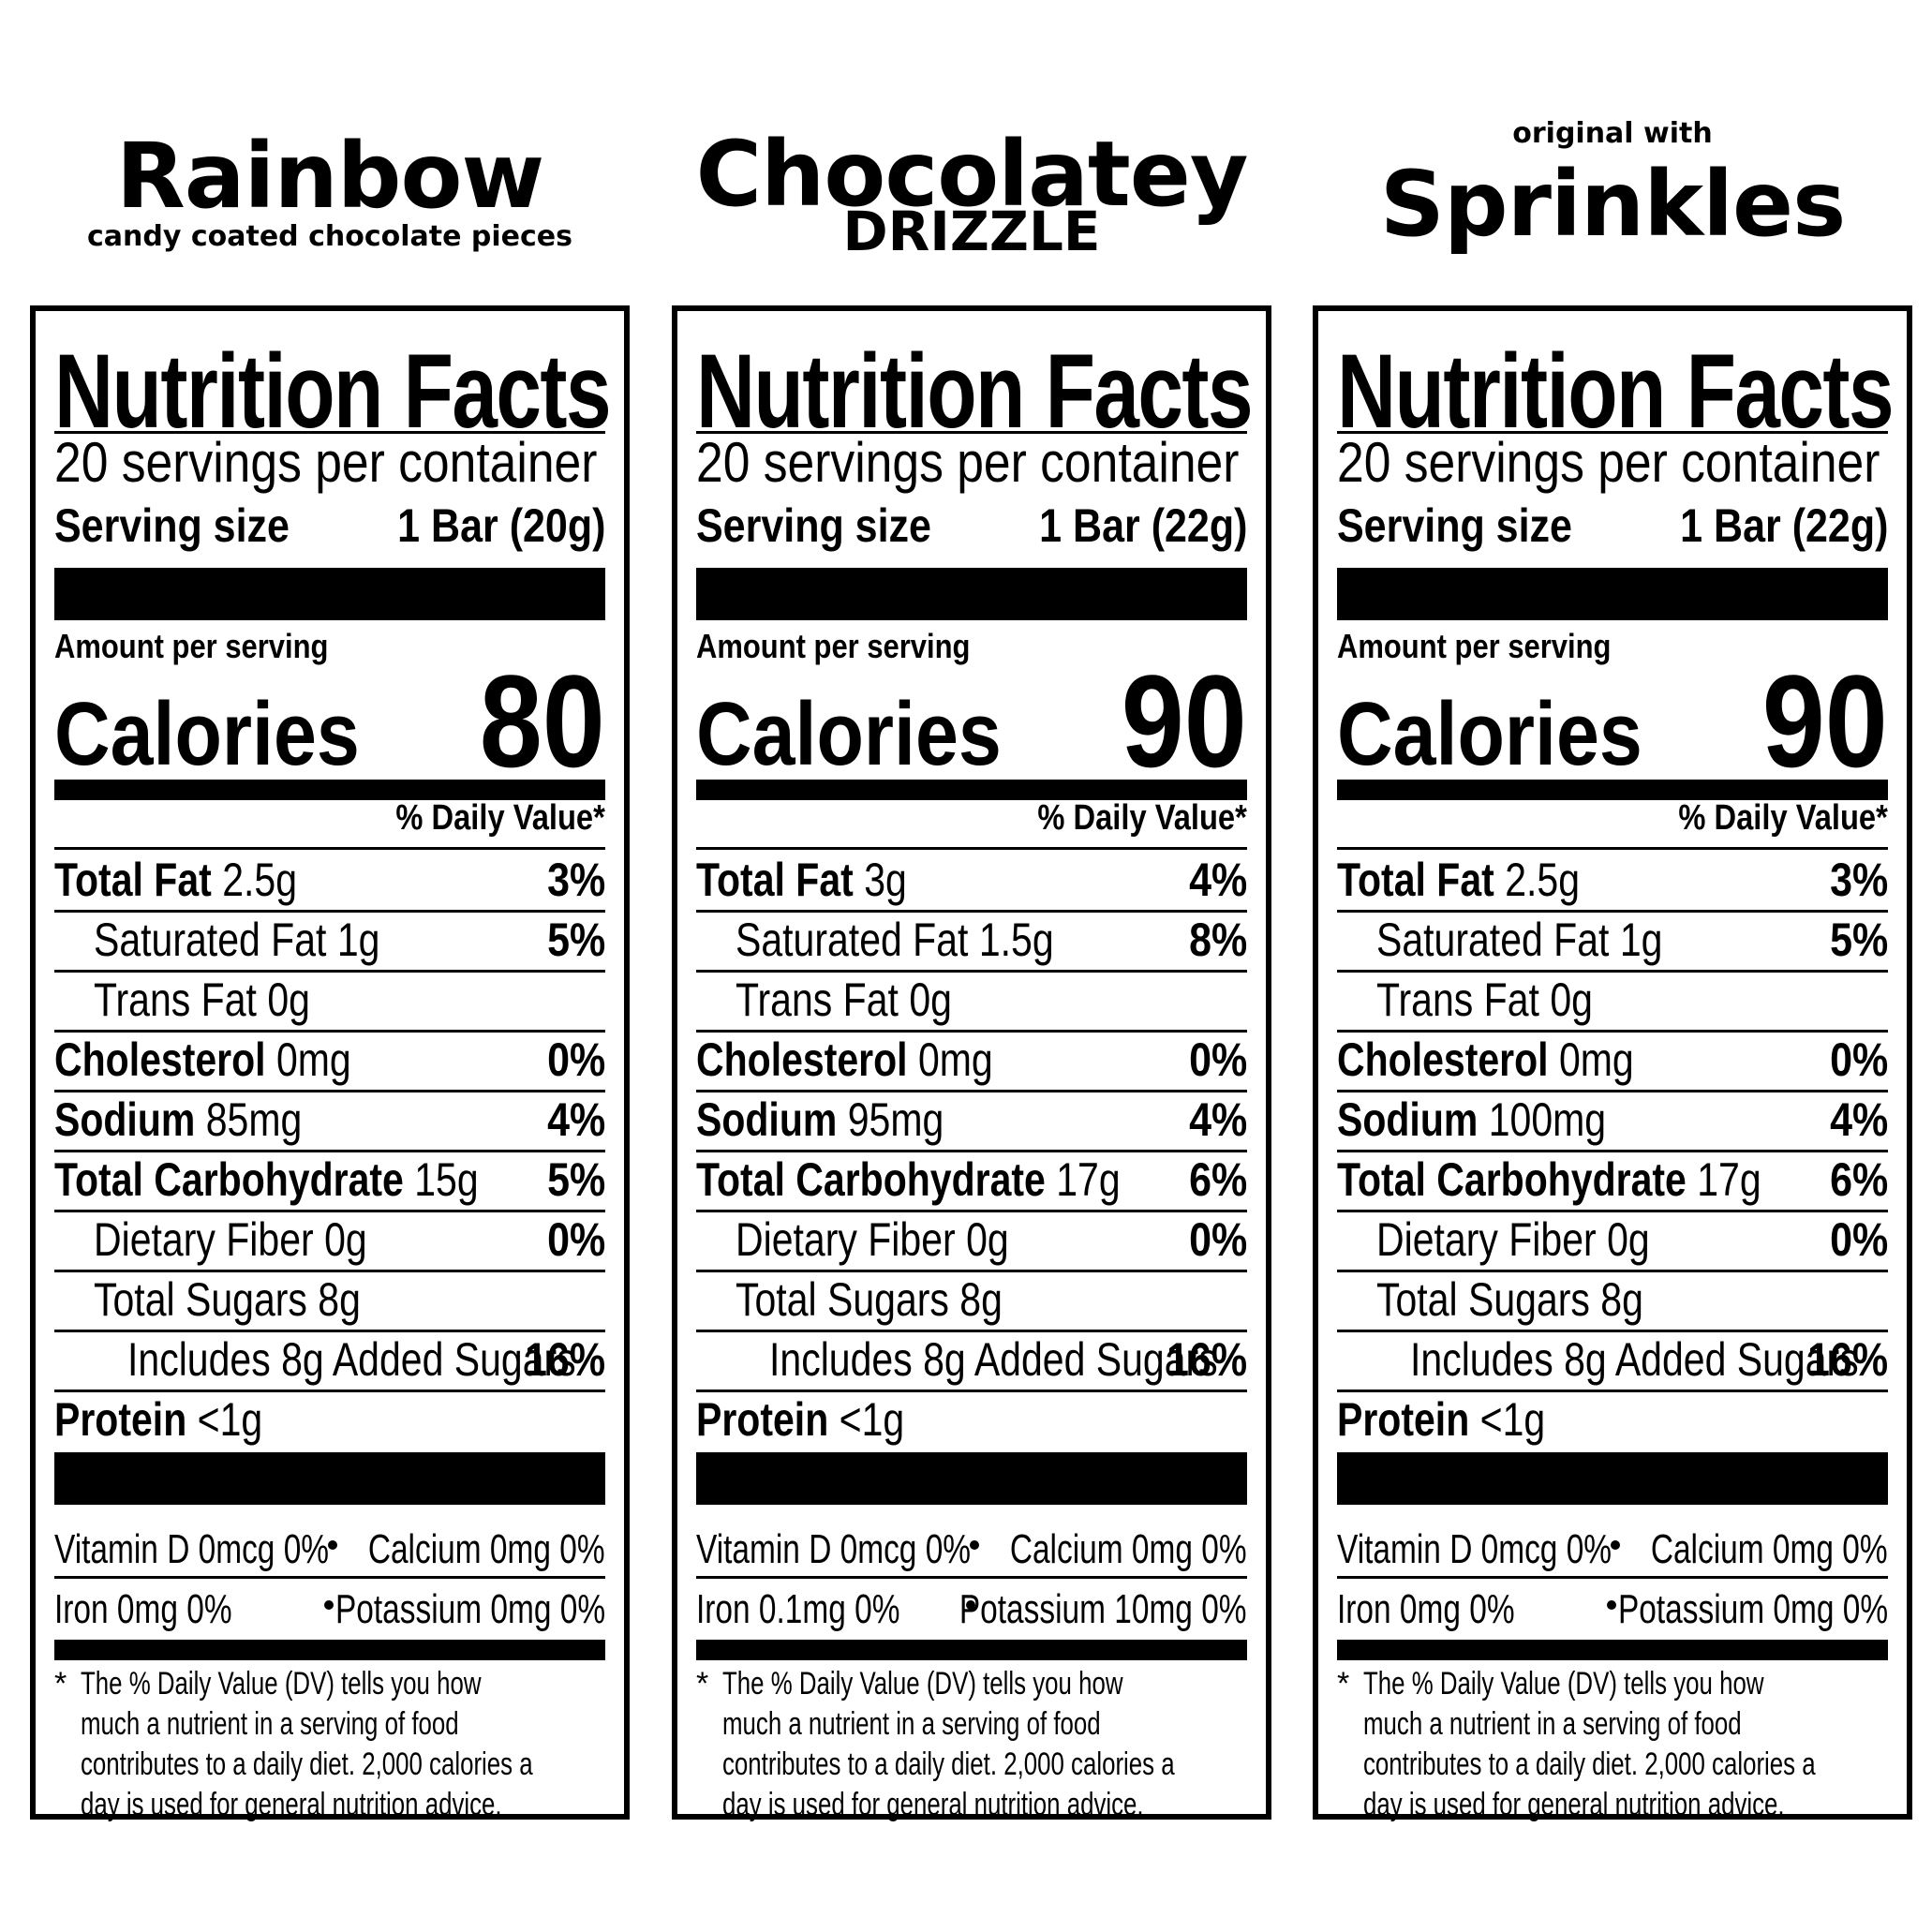 This screenshot has width=1932, height=1932. I want to click on nutrient-daily-value: 3%, so click(576, 880).